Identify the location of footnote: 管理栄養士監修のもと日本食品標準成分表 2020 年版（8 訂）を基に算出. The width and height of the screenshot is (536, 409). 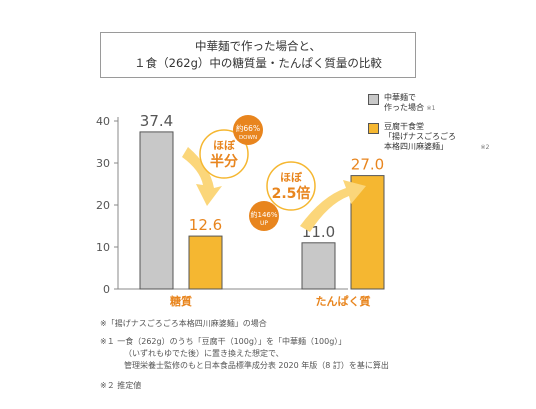
(256, 365).